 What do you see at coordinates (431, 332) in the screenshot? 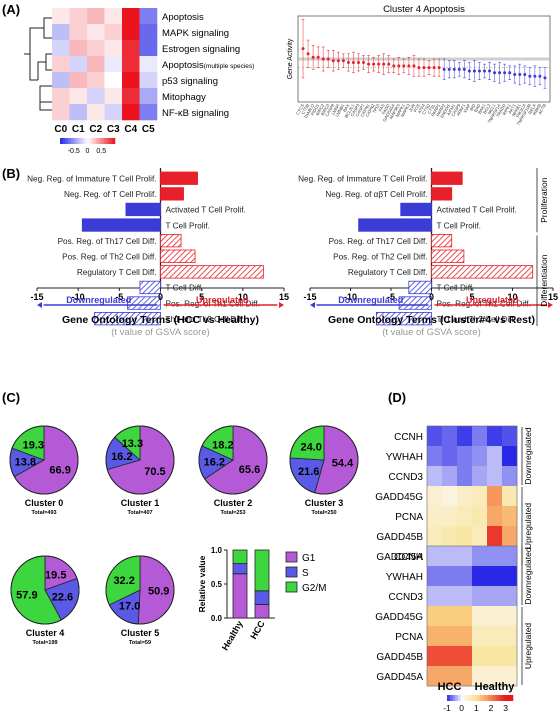
I see `x-axis-subtitle: (t value of GSVA score)` at bounding box center [431, 332].